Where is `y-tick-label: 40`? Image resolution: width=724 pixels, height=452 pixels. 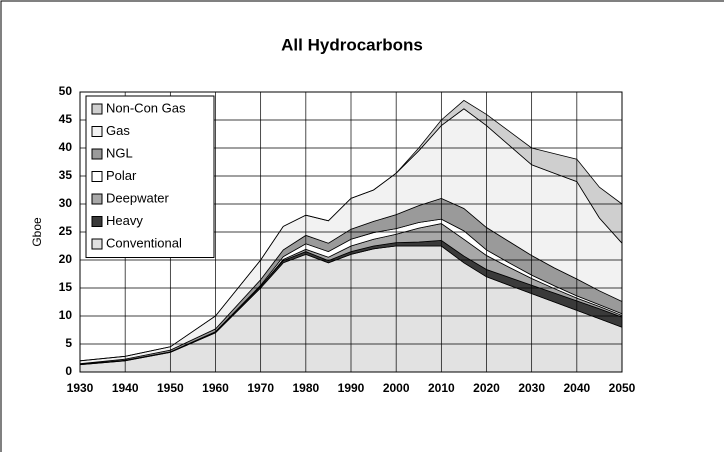
y-tick-label: 40 is located at coordinates (66, 147).